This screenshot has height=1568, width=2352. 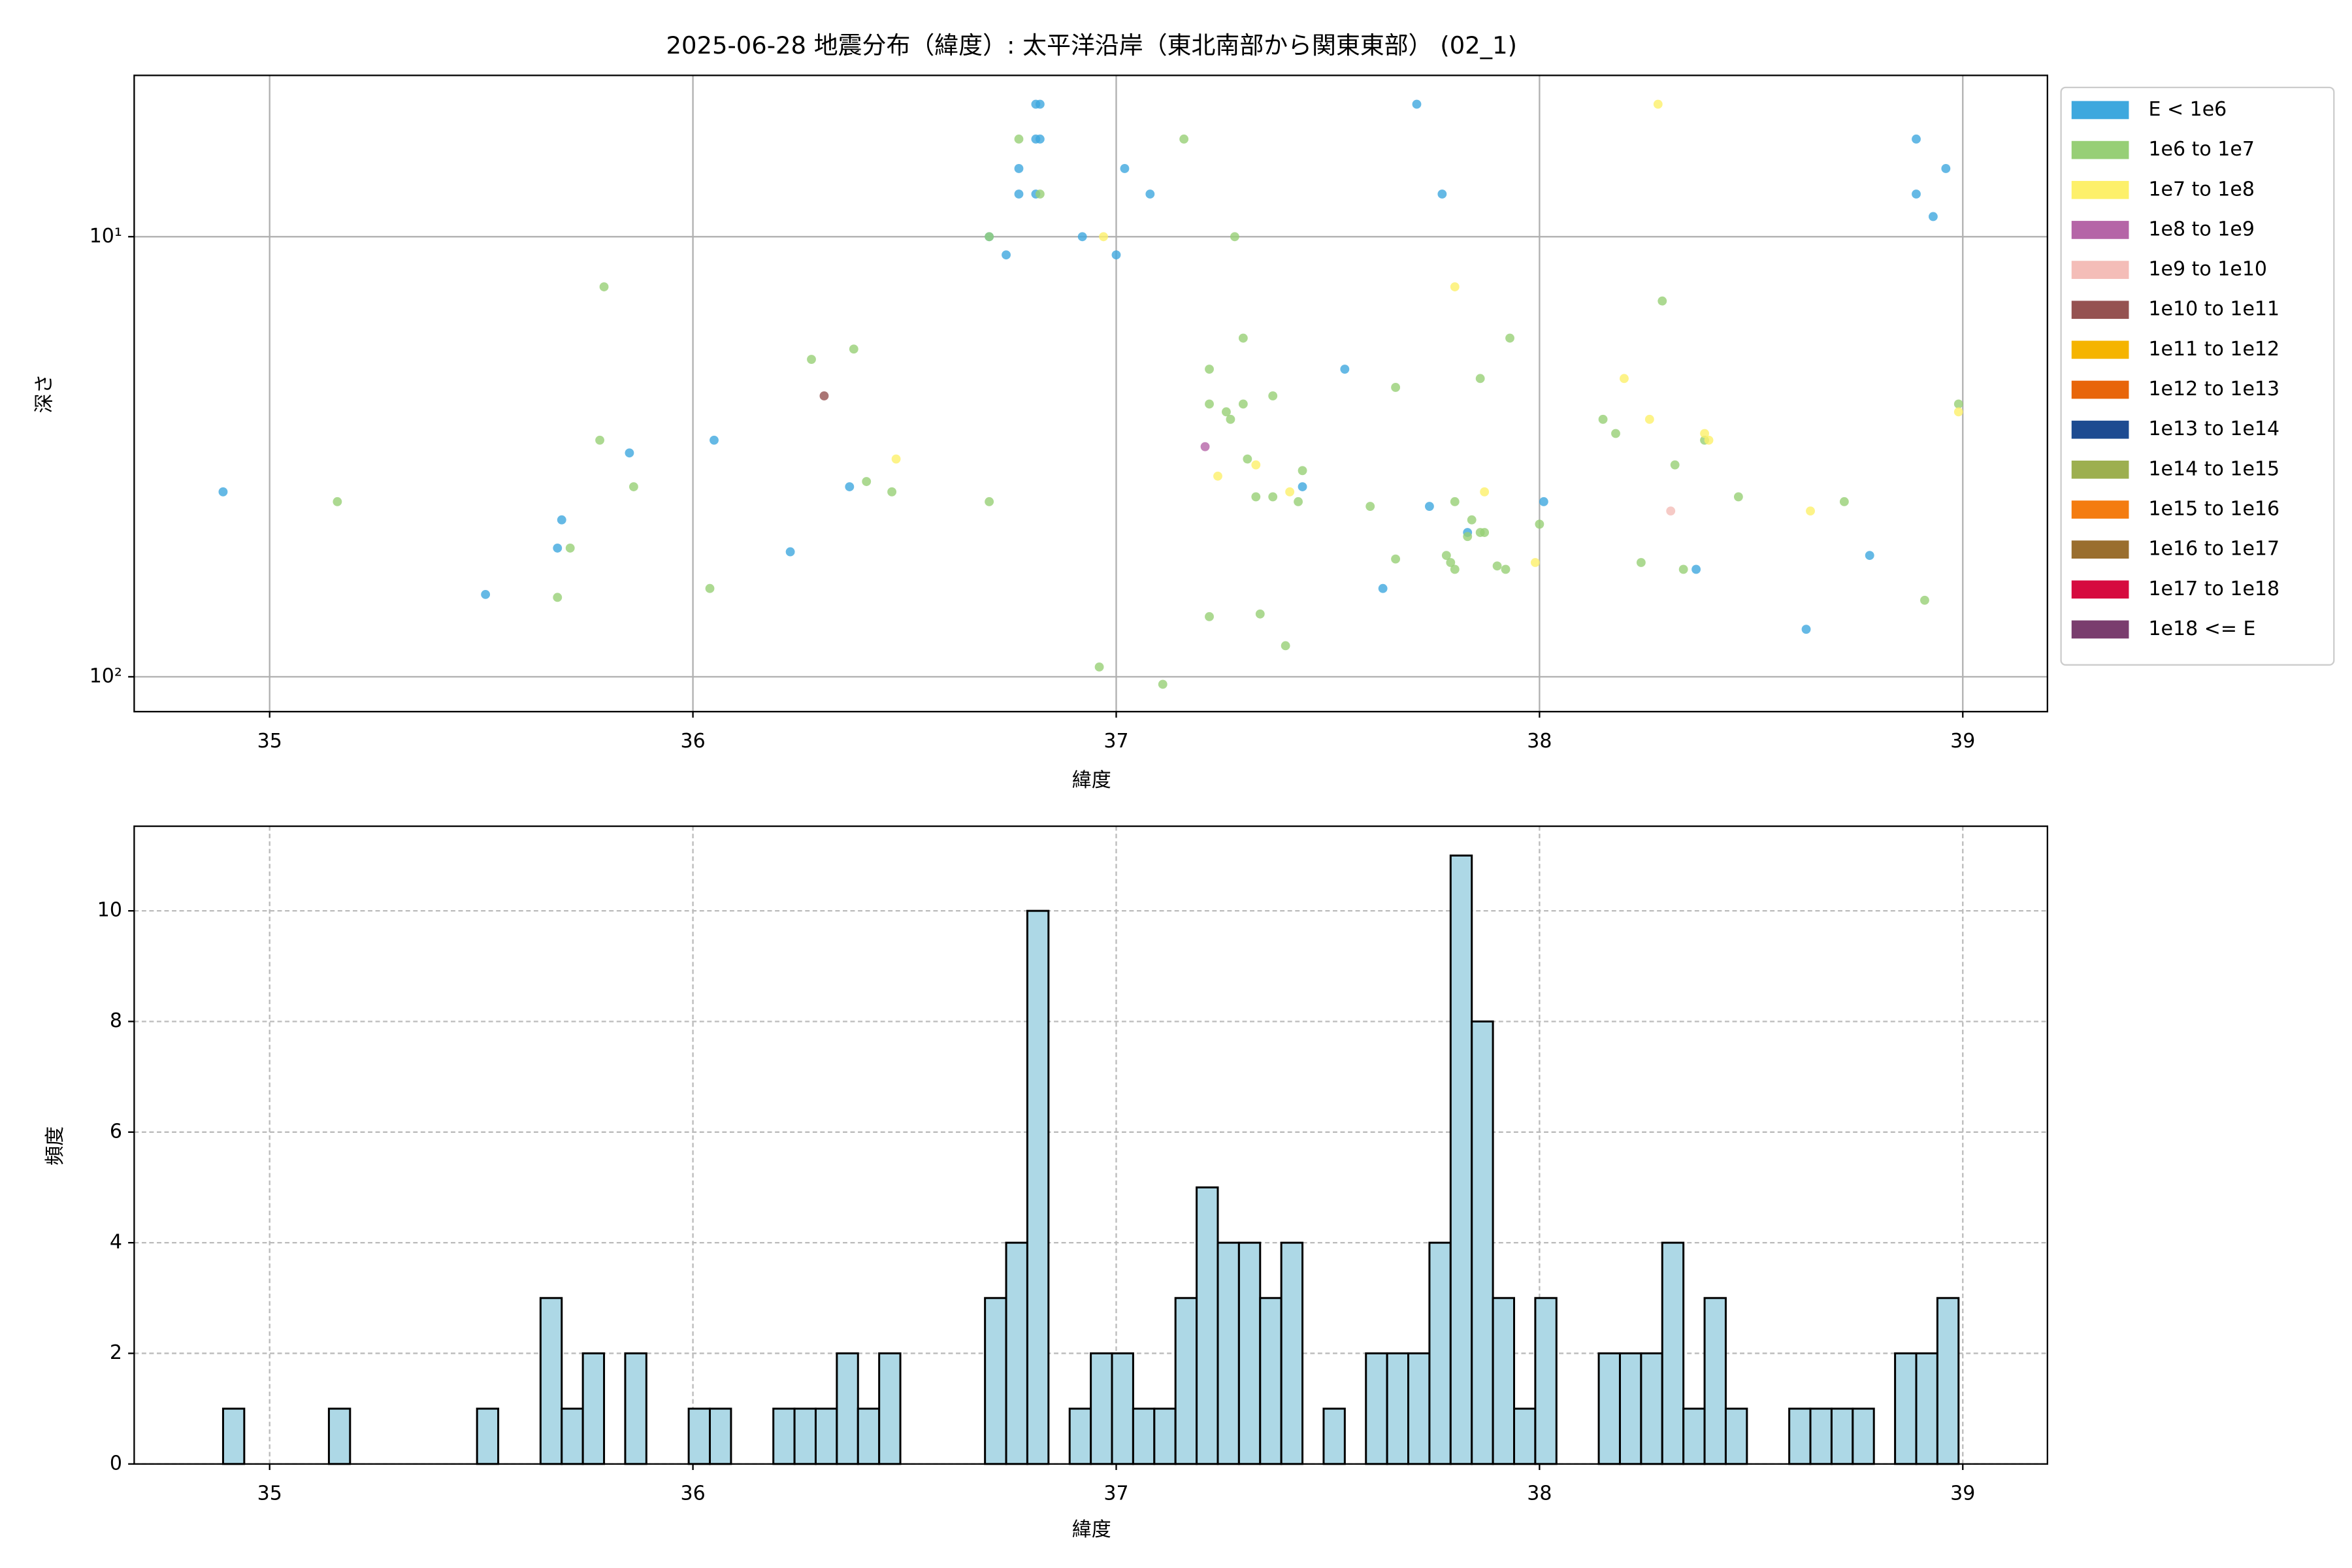 I want to click on legend-label: 1e10 to 1e11, so click(x=2213, y=309).